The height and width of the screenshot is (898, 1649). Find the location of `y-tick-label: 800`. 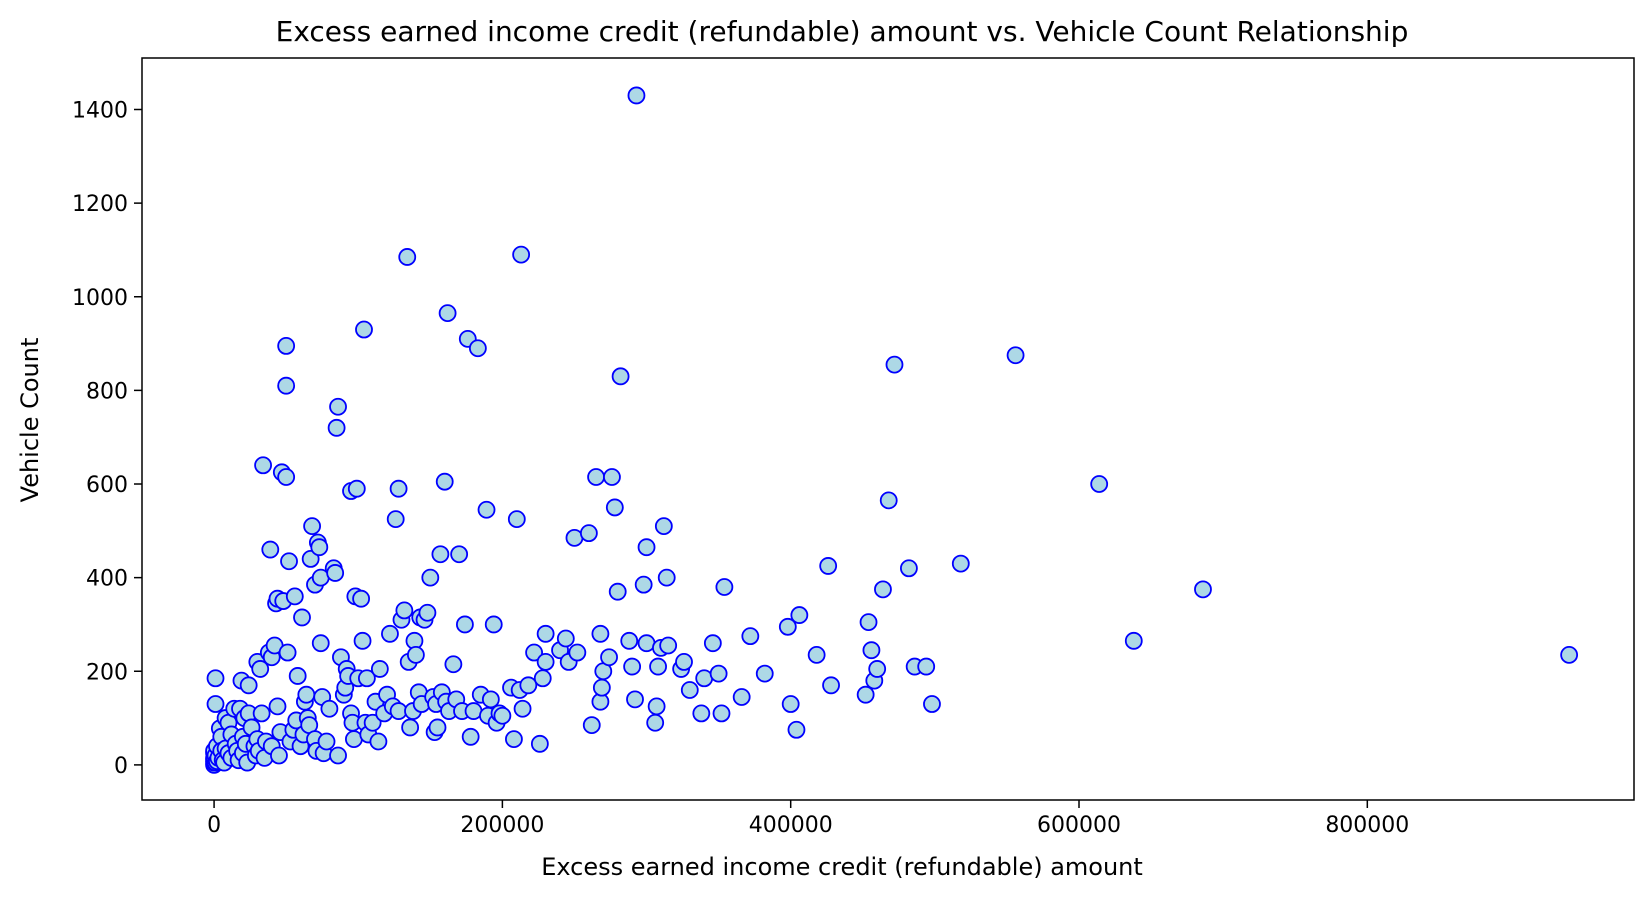

y-tick-label: 800 is located at coordinates (107, 391).